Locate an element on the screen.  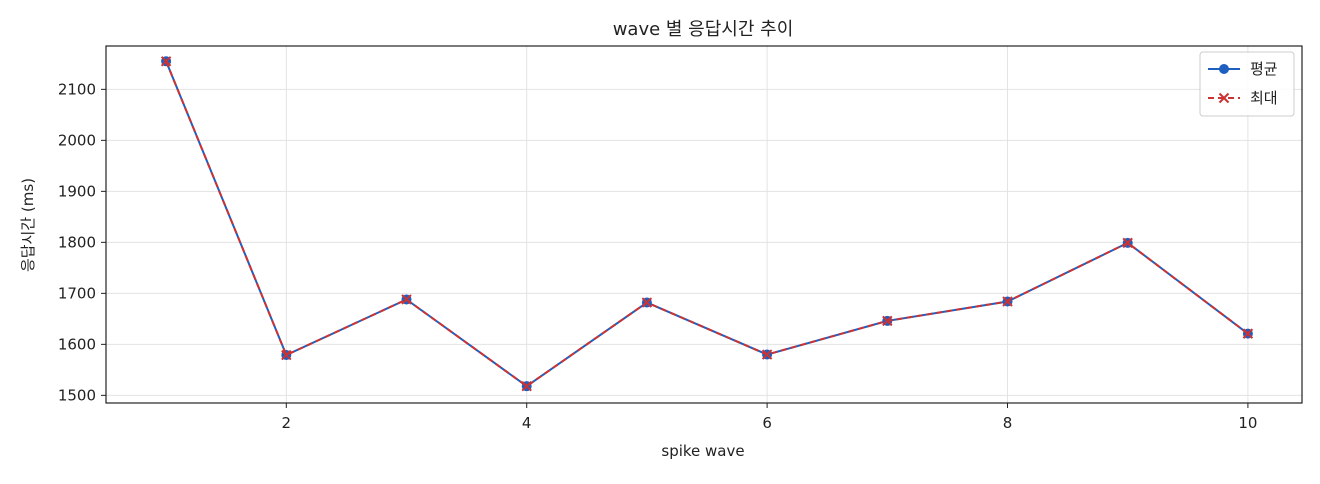
x-tick-label: 8 is located at coordinates (1008, 423).